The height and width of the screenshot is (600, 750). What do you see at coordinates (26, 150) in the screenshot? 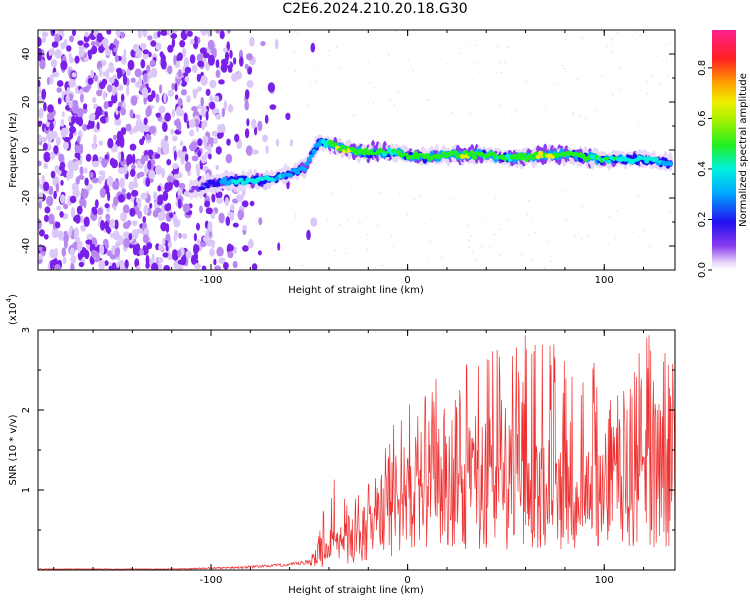
I see `heatmap-y-tick-label: 0` at bounding box center [26, 150].